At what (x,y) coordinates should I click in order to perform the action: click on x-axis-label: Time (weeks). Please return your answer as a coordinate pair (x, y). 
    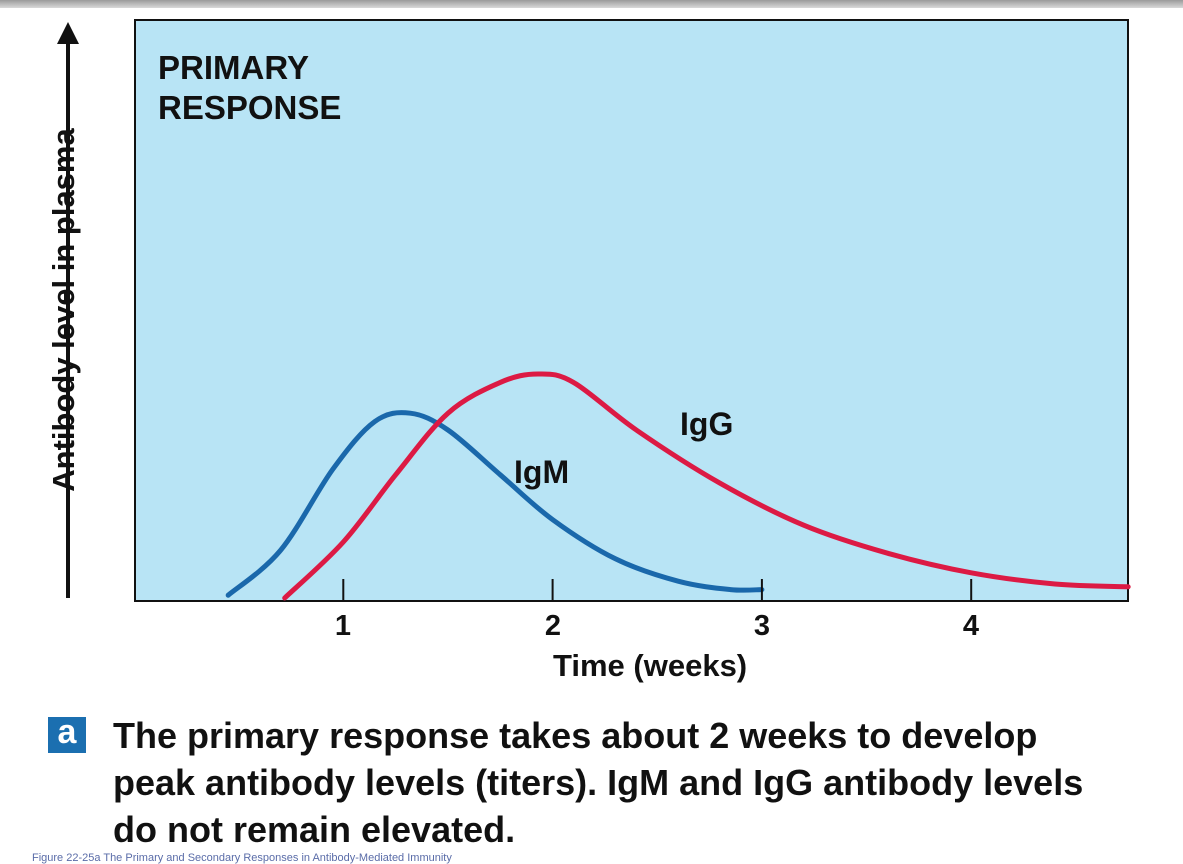
    Looking at the image, I should click on (650, 665).